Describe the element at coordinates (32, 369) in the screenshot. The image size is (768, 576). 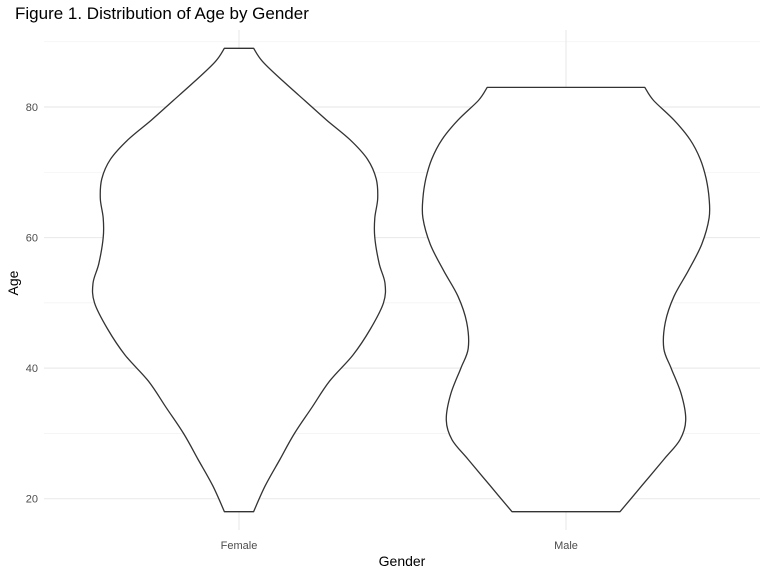
I see `y-tick-label: 40` at that location.